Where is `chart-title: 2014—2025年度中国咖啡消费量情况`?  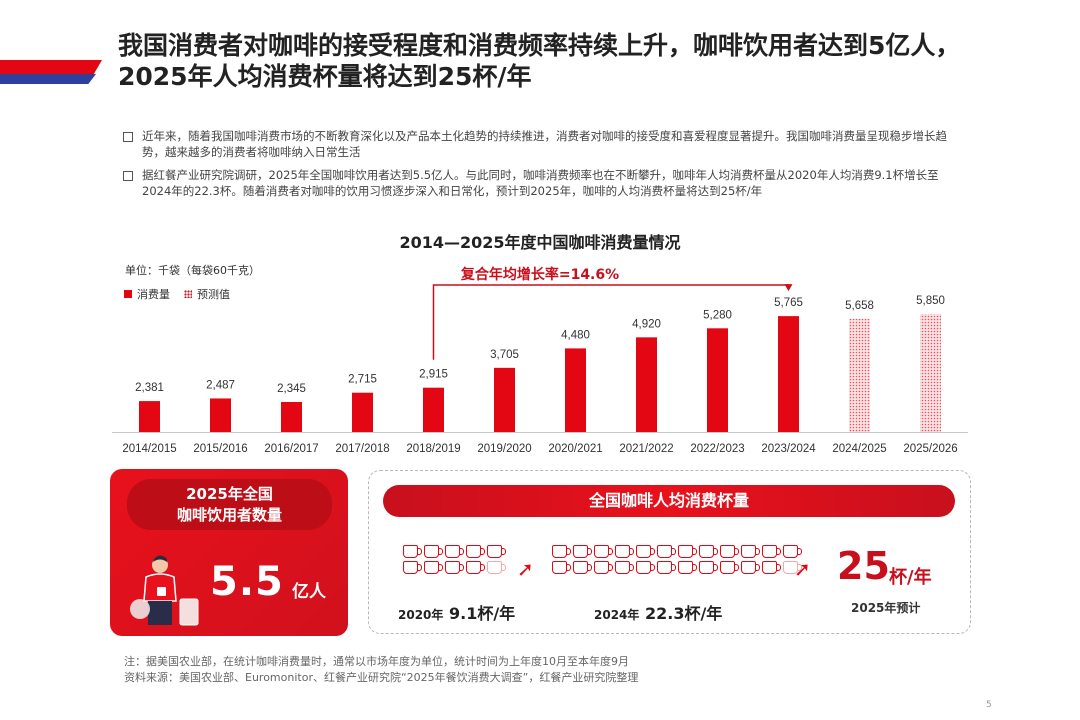
chart-title: 2014—2025年度中国咖啡消费量情况 is located at coordinates (540, 242).